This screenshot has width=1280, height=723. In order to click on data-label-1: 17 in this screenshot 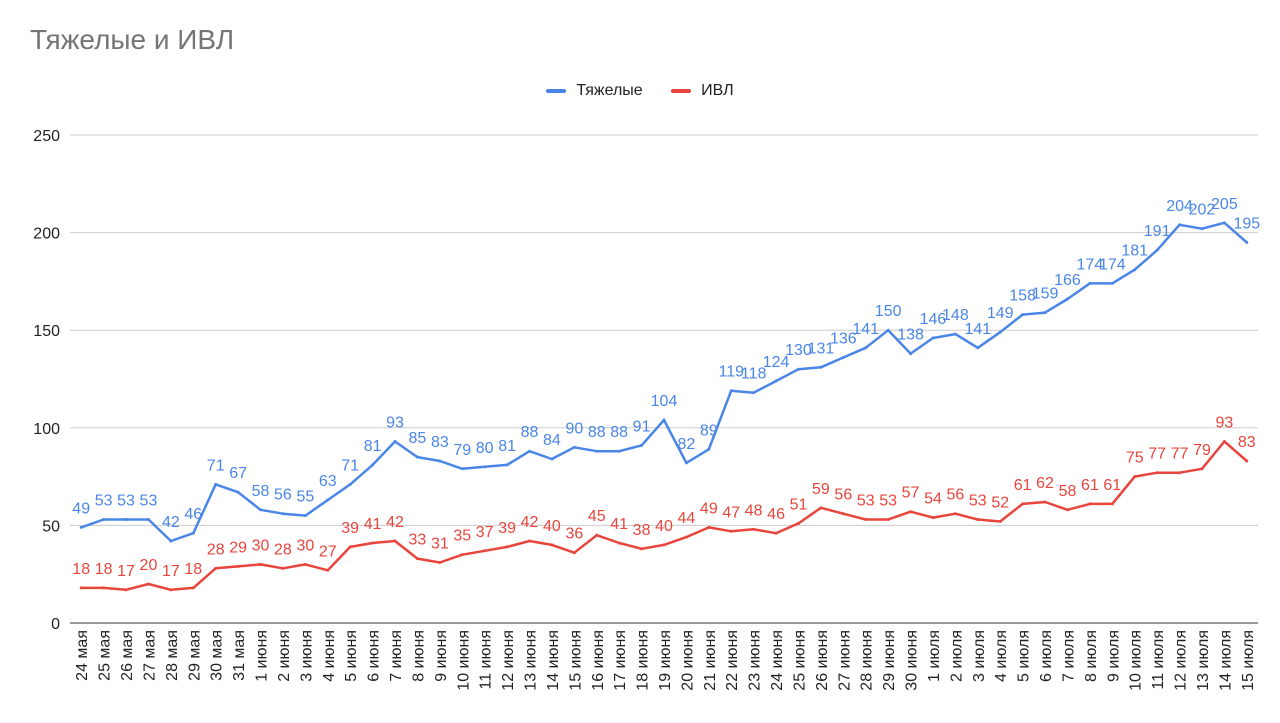, I will do `click(126, 571)`.